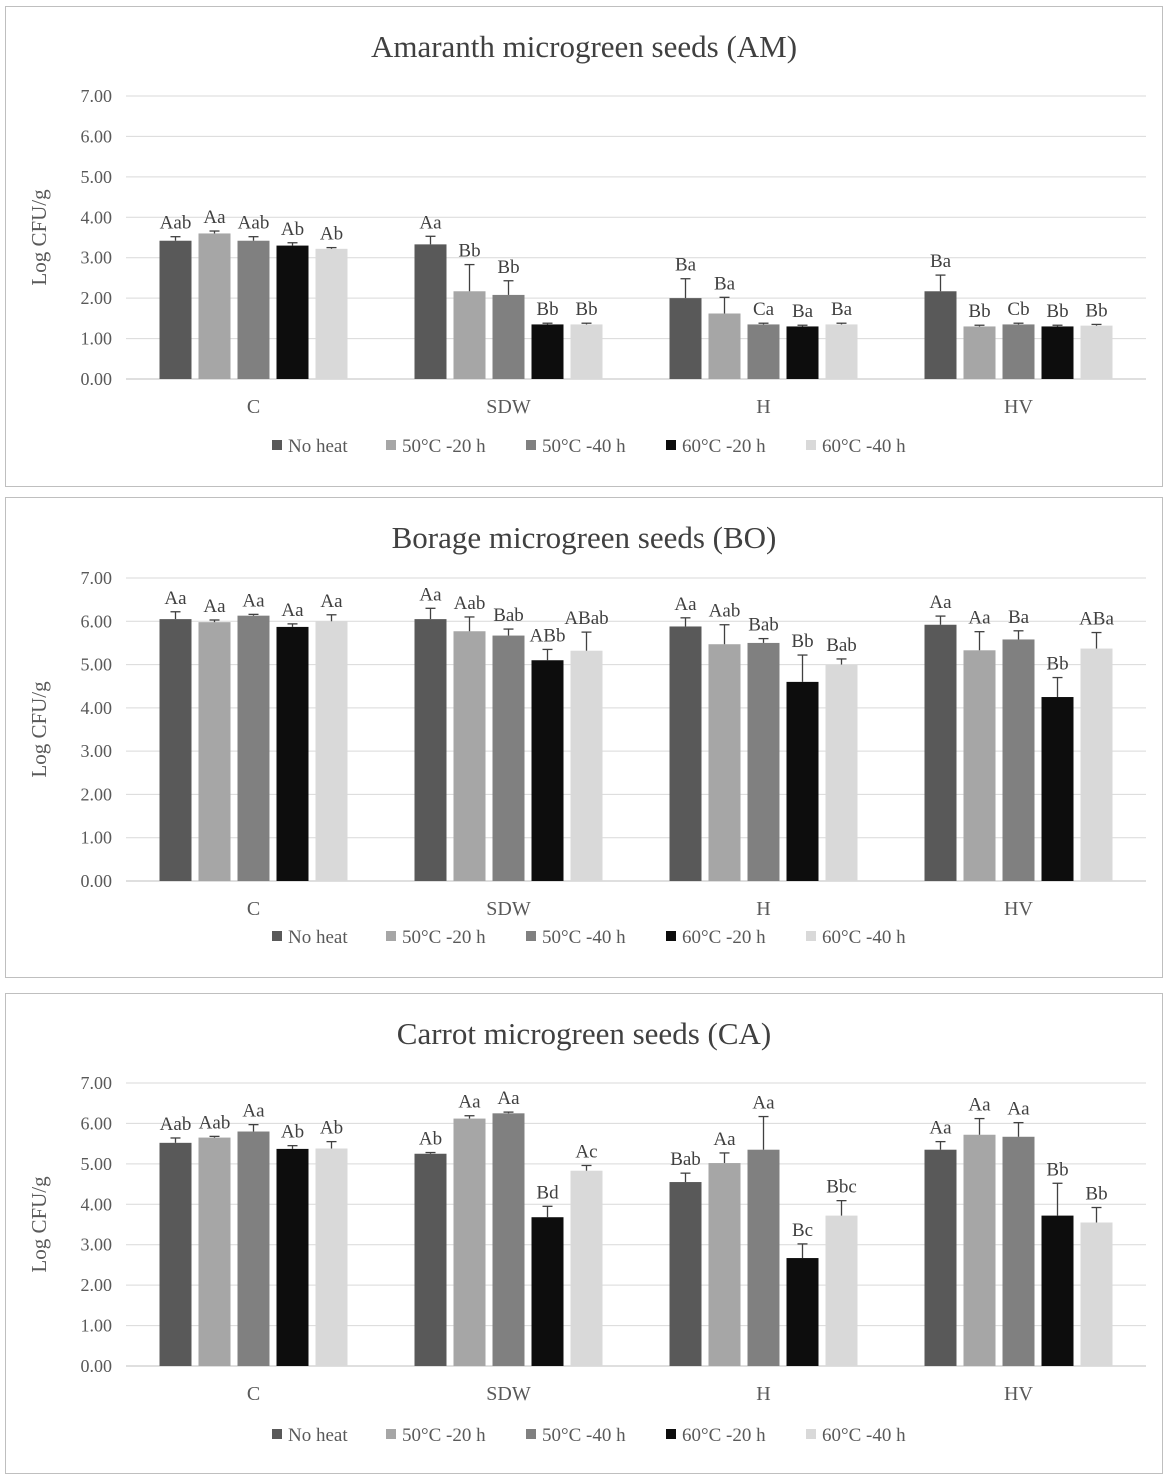 The image size is (1170, 1480). Describe the element at coordinates (97, 1366) in the screenshot. I see `y-tick-label: 0.00` at that location.